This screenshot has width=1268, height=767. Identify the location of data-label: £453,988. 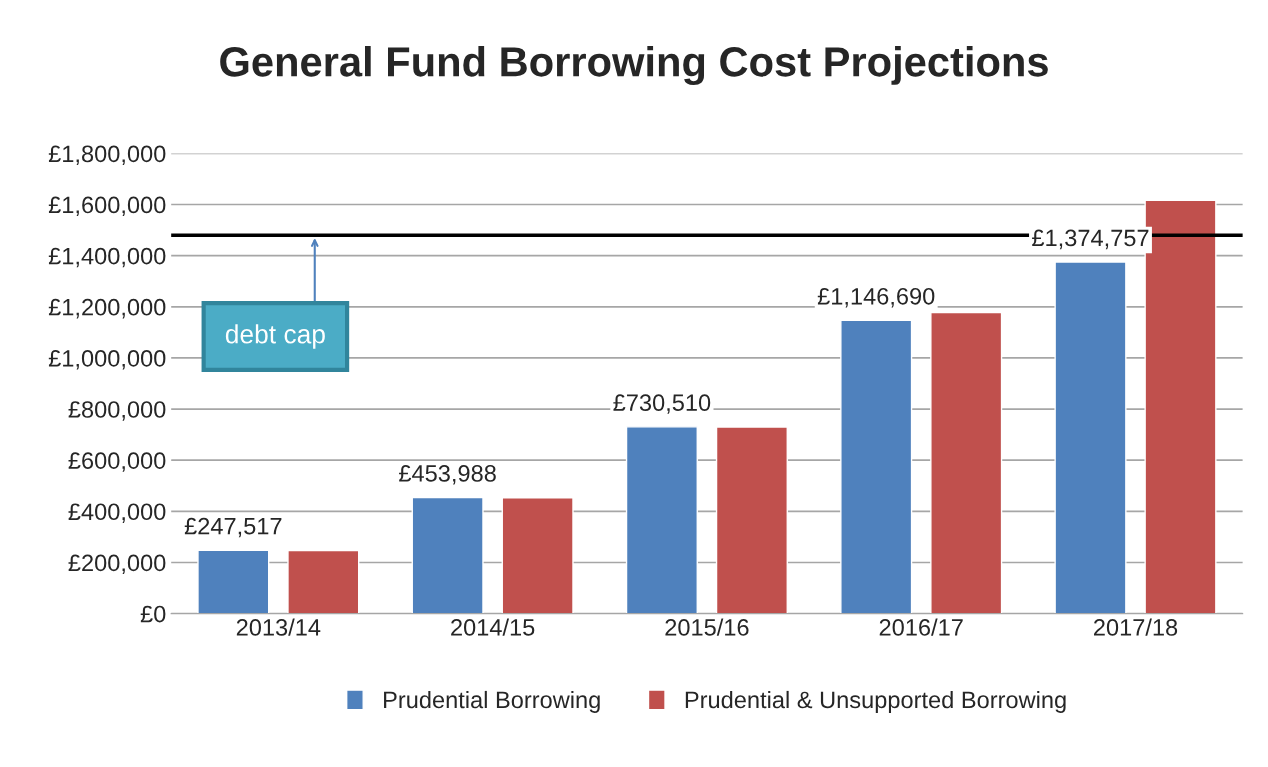
(447, 475).